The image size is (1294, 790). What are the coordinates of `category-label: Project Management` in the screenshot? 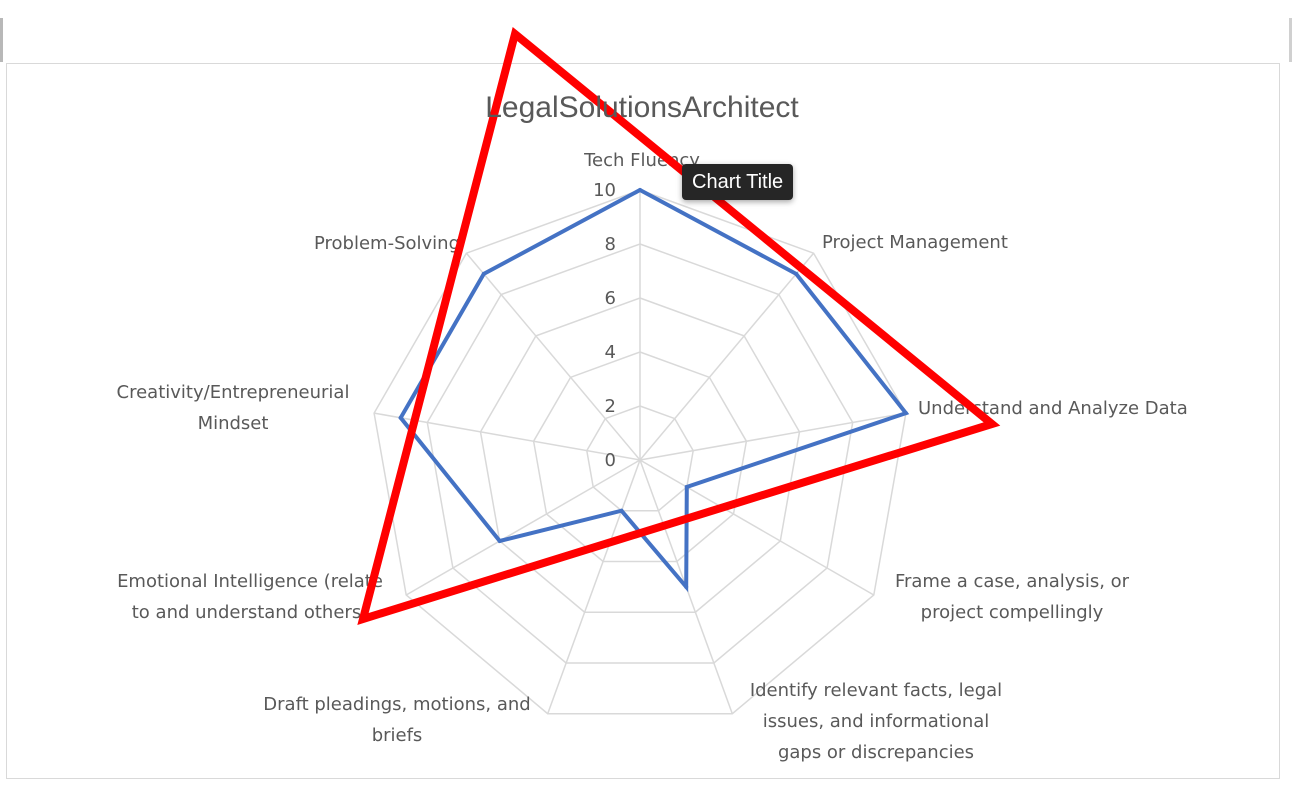 It's located at (915, 242).